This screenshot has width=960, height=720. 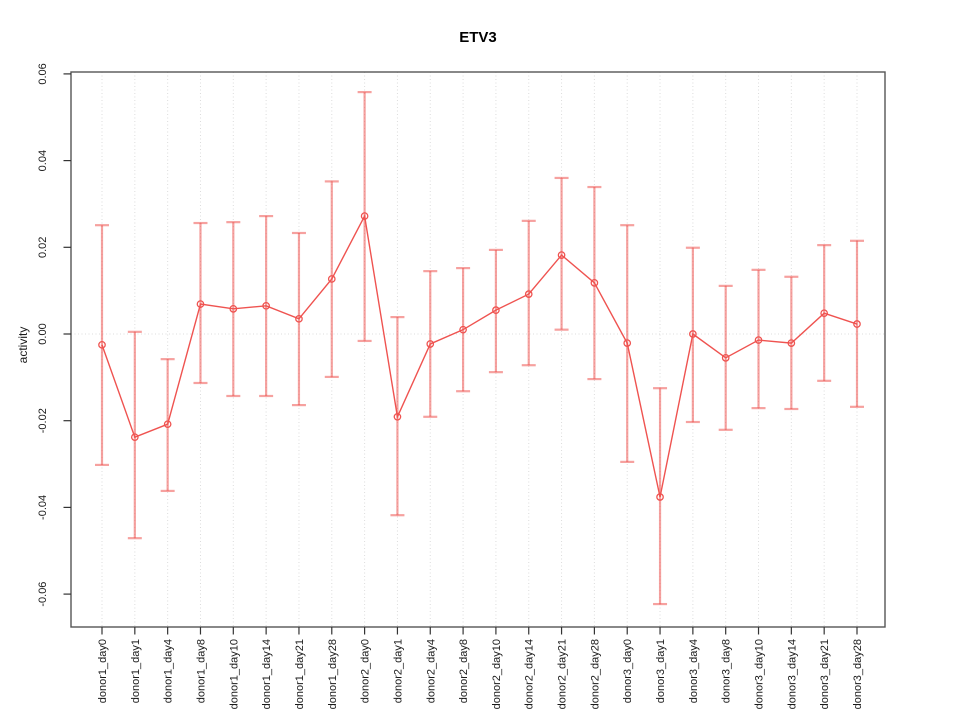 What do you see at coordinates (267, 674) in the screenshot?
I see `x-tick-label: donor1_day14` at bounding box center [267, 674].